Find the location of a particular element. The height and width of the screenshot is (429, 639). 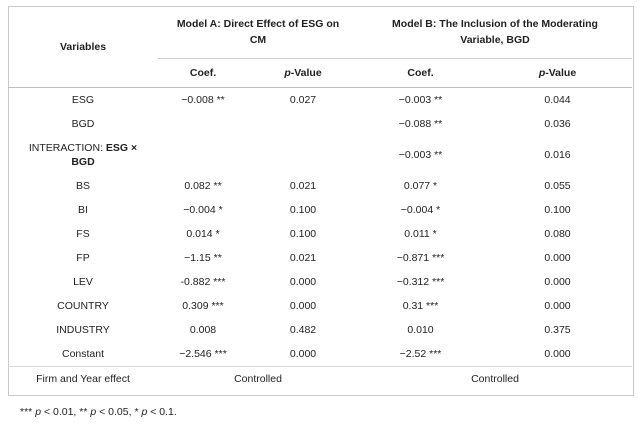

table-row: ESG −0.008 ** 0.027 −0.003 ** 0.044 is located at coordinates (320, 100).